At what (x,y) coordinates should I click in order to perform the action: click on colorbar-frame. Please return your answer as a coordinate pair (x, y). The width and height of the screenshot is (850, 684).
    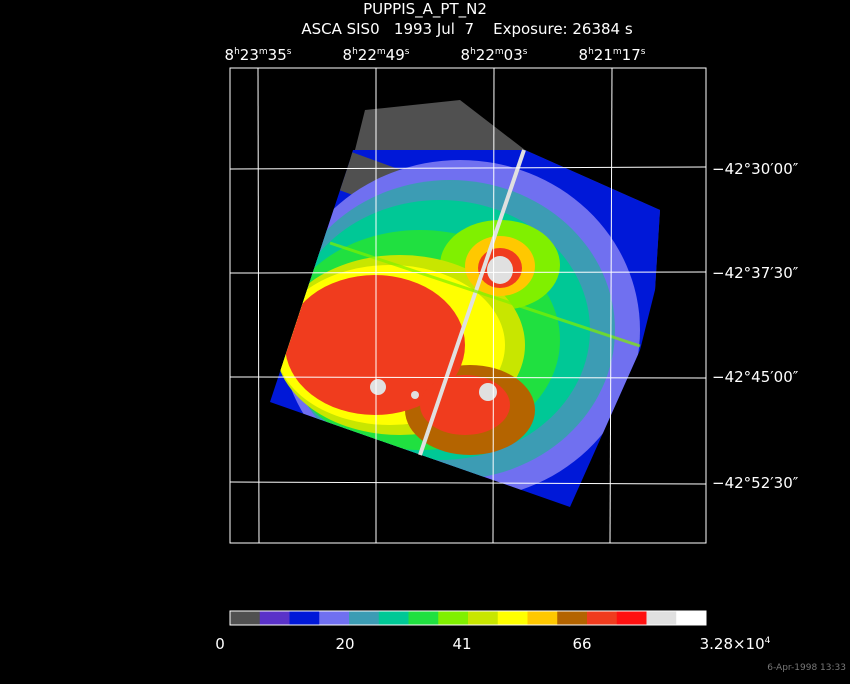
    Looking at the image, I should click on (468, 618).